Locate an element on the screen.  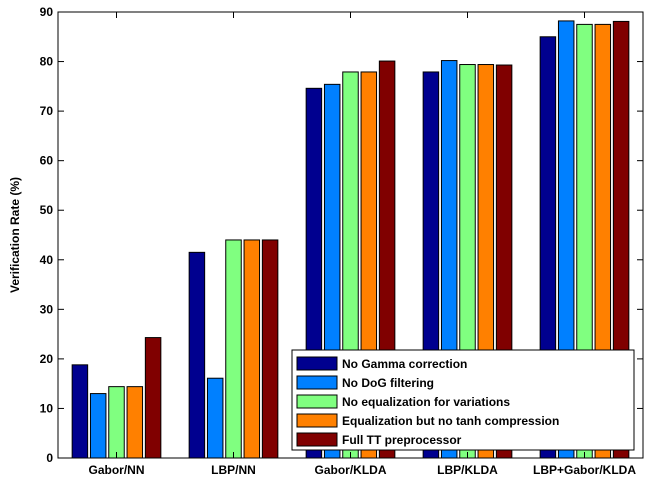
y-tick-label: 70 is located at coordinates (47, 111).